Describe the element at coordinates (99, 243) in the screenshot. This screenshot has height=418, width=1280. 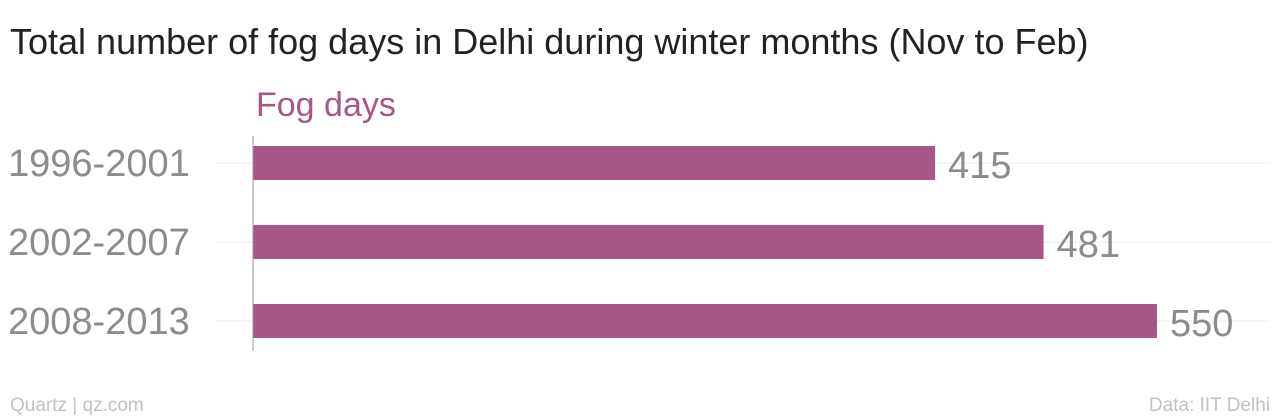
I see `category-label: 2002-2007` at that location.